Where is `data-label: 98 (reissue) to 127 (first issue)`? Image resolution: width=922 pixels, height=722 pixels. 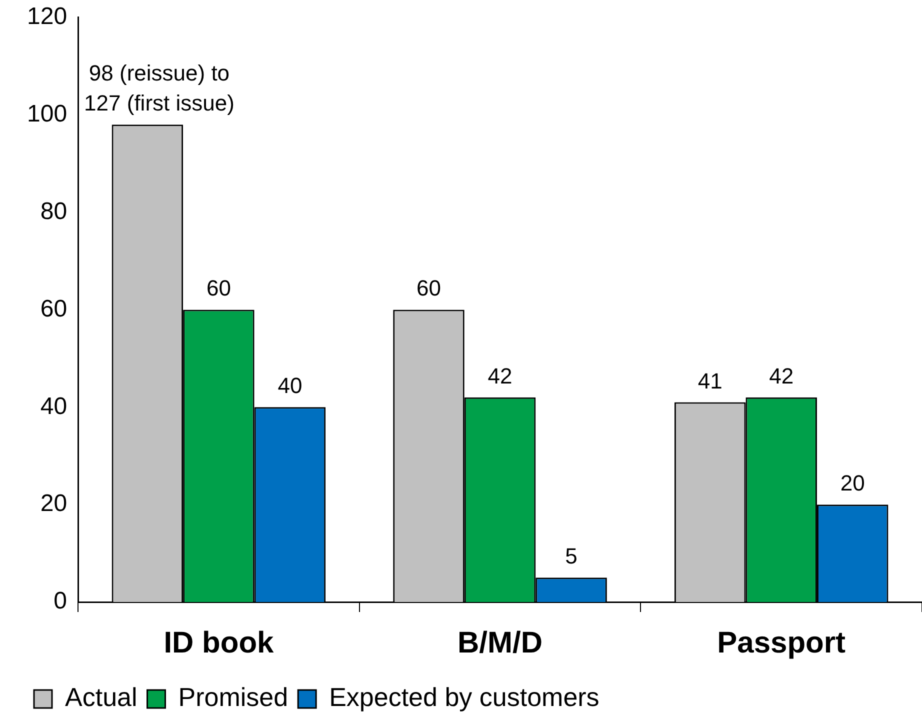 data-label: 98 (reissue) to 127 (first issue) is located at coordinates (159, 88).